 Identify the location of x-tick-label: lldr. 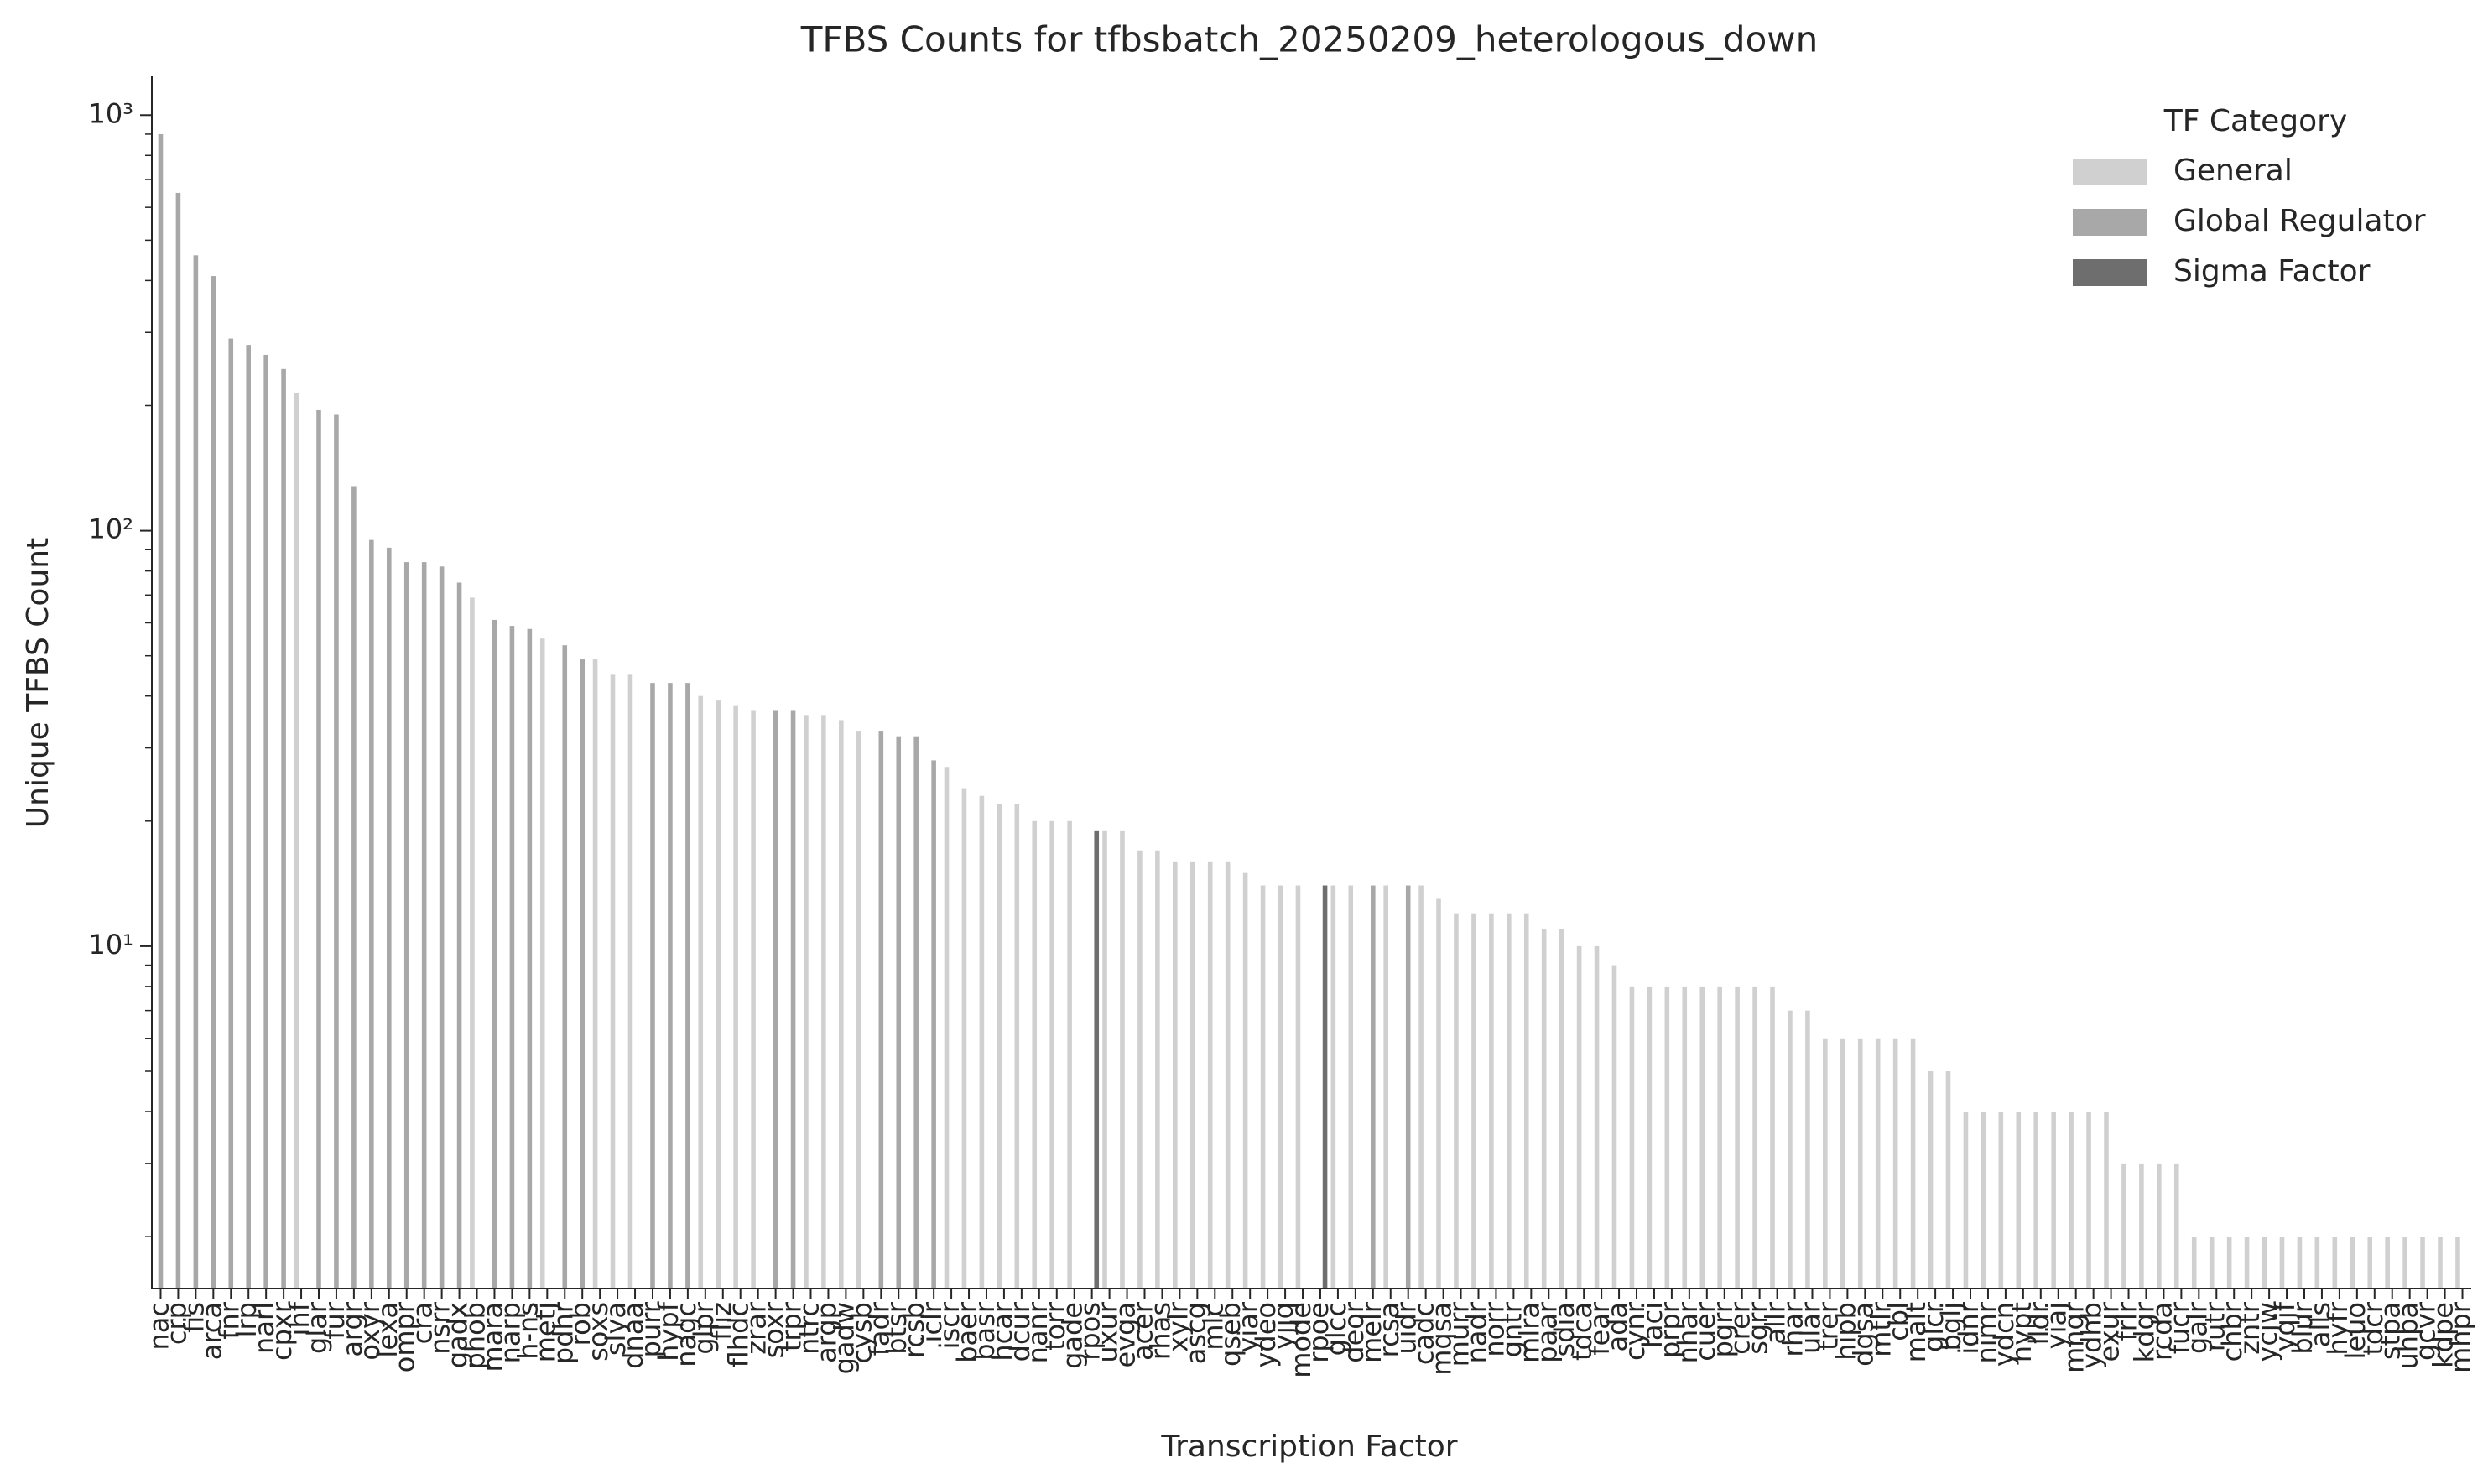
(2039, 1323).